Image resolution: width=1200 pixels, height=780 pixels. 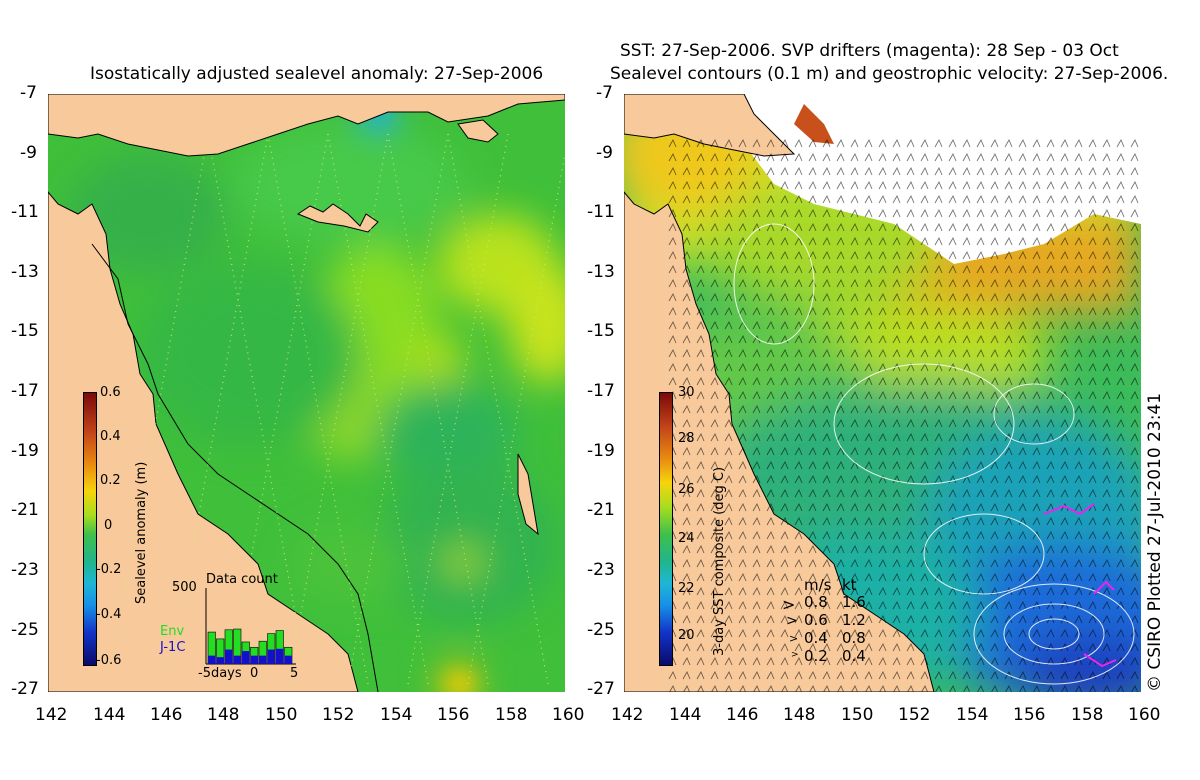 I want to click on right-lon-tick: 150, so click(x=857, y=715).